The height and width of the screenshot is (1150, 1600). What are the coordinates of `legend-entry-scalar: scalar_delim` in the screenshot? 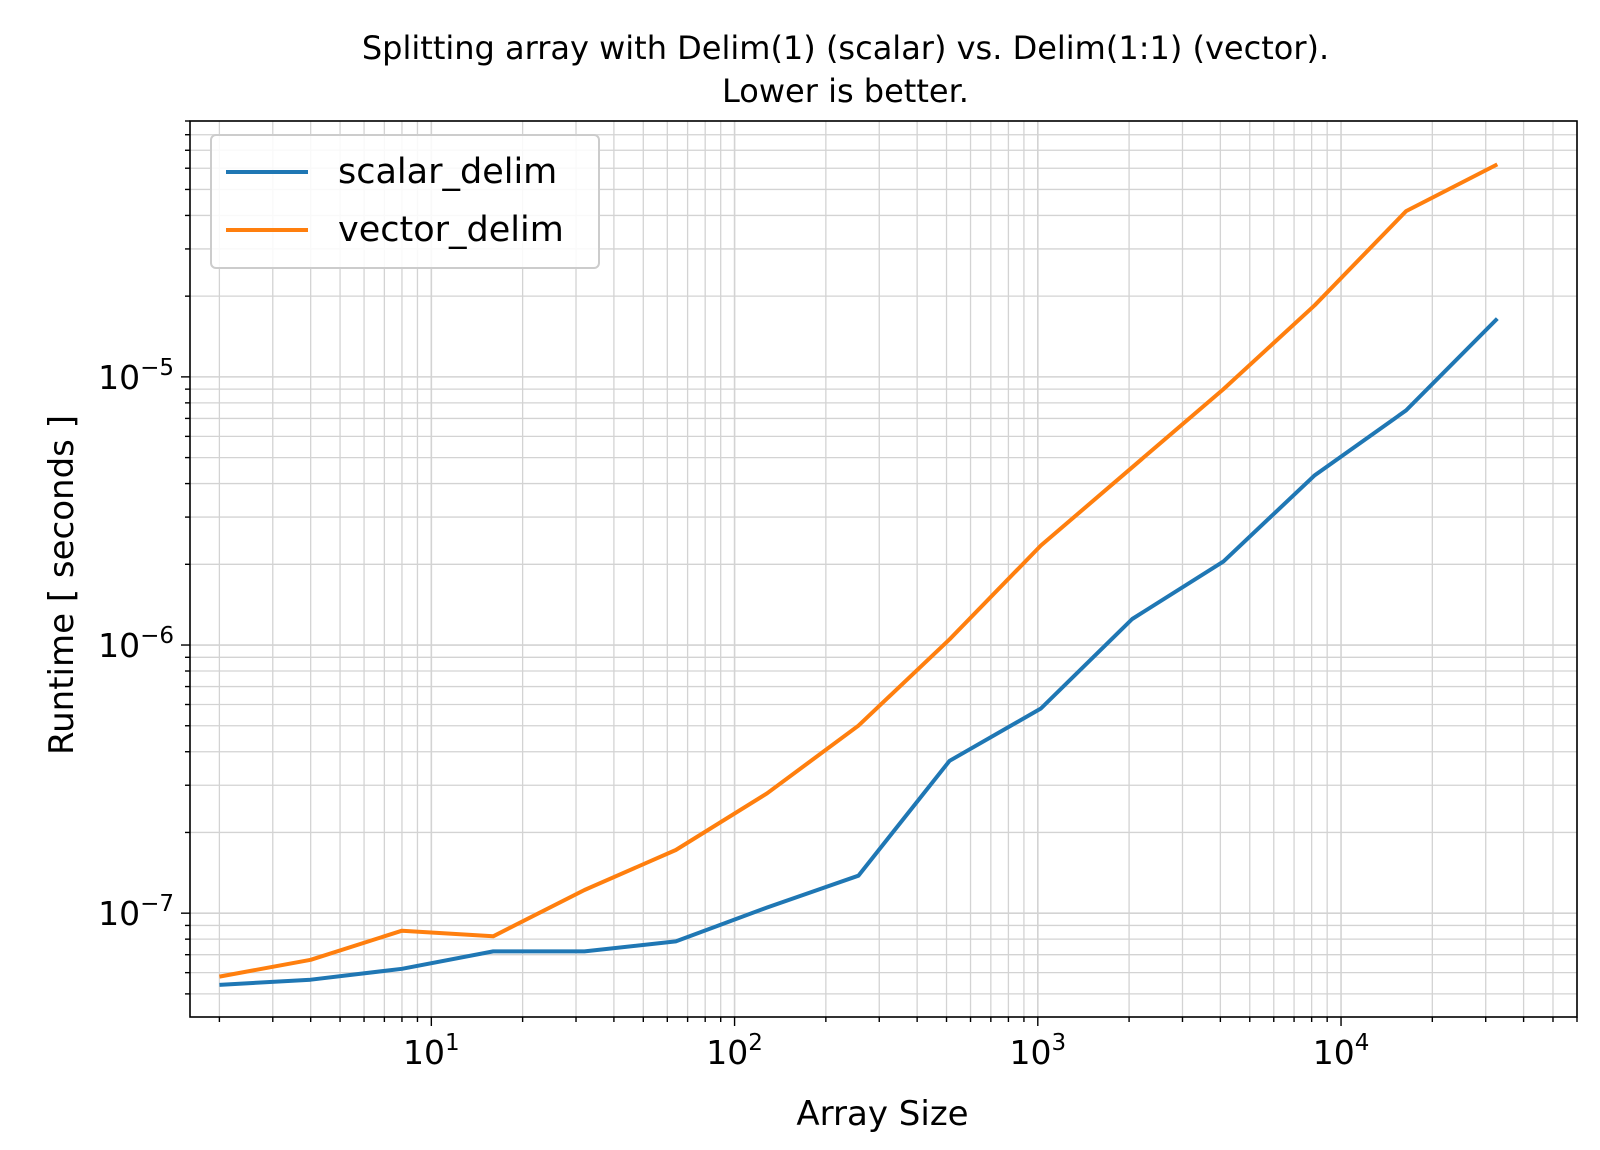 It's located at (391, 172).